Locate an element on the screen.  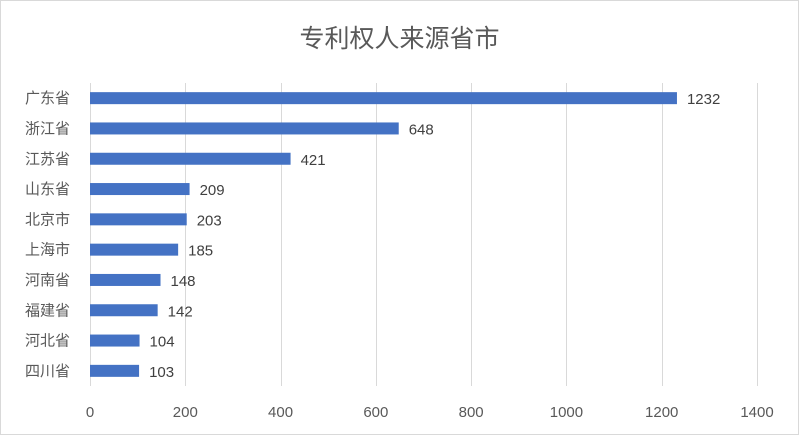
category-label: 福建省 is located at coordinates (47, 310).